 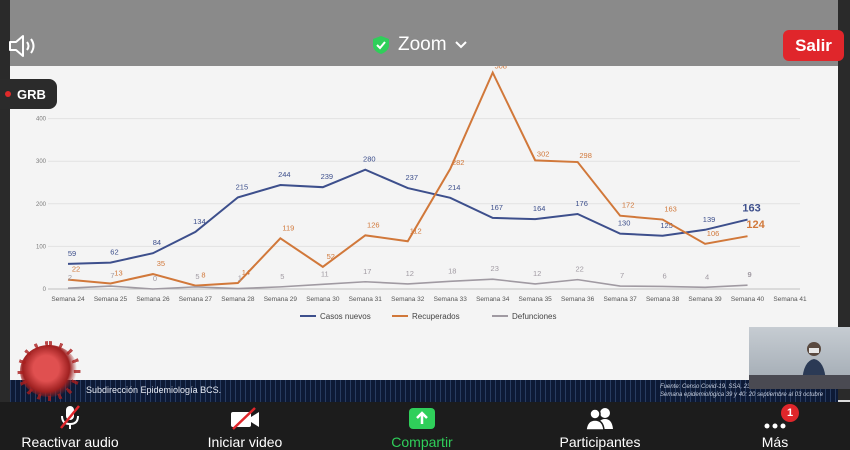 I want to click on data-label-recuperados: 112, so click(x=416, y=230).